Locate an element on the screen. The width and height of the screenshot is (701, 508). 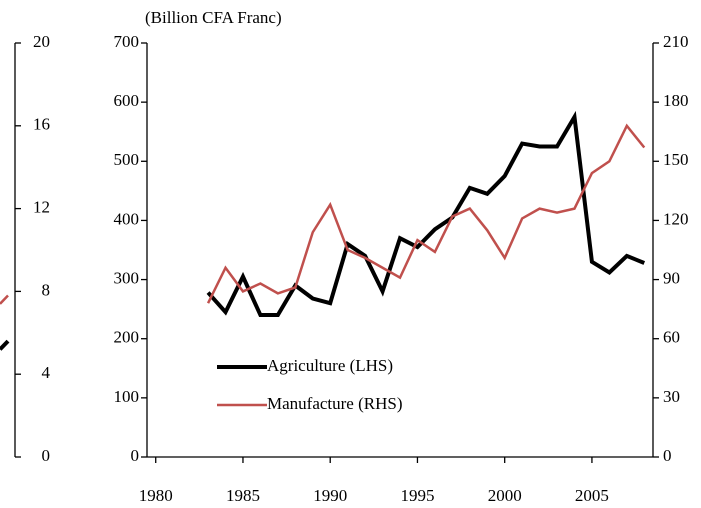
x-tick-label: 1980 is located at coordinates (156, 495).